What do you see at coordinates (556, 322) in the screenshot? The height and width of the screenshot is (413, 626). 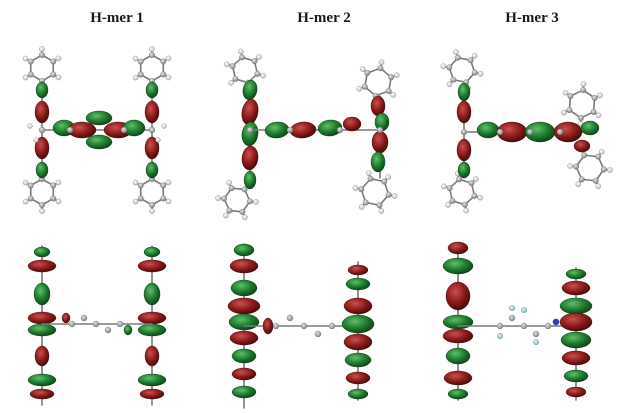 I see `nitrogen-atom` at bounding box center [556, 322].